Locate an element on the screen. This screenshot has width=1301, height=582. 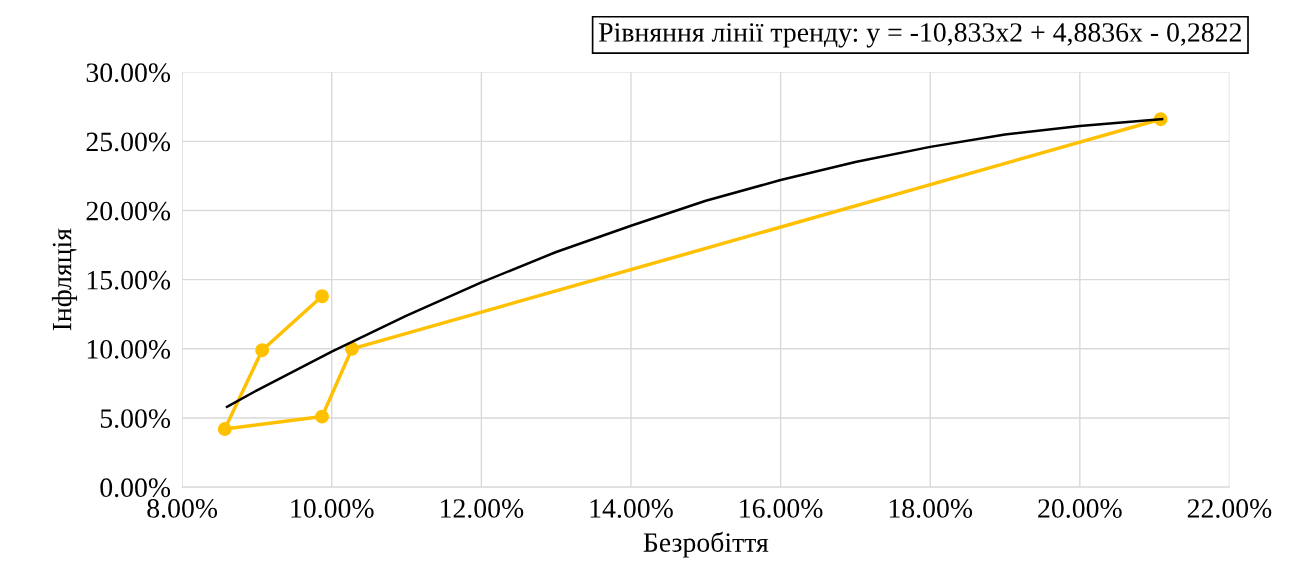
y-tick-label: 25.00% is located at coordinates (128, 142).